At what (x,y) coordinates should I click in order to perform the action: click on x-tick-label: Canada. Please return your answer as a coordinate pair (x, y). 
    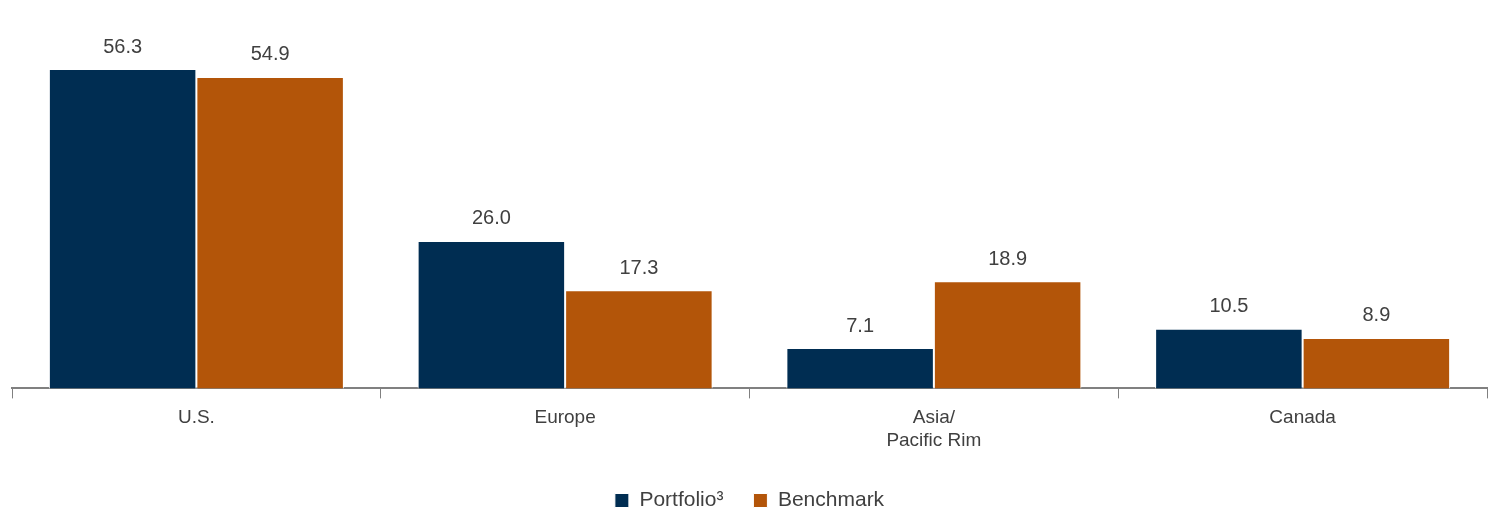
    Looking at the image, I should click on (1303, 417).